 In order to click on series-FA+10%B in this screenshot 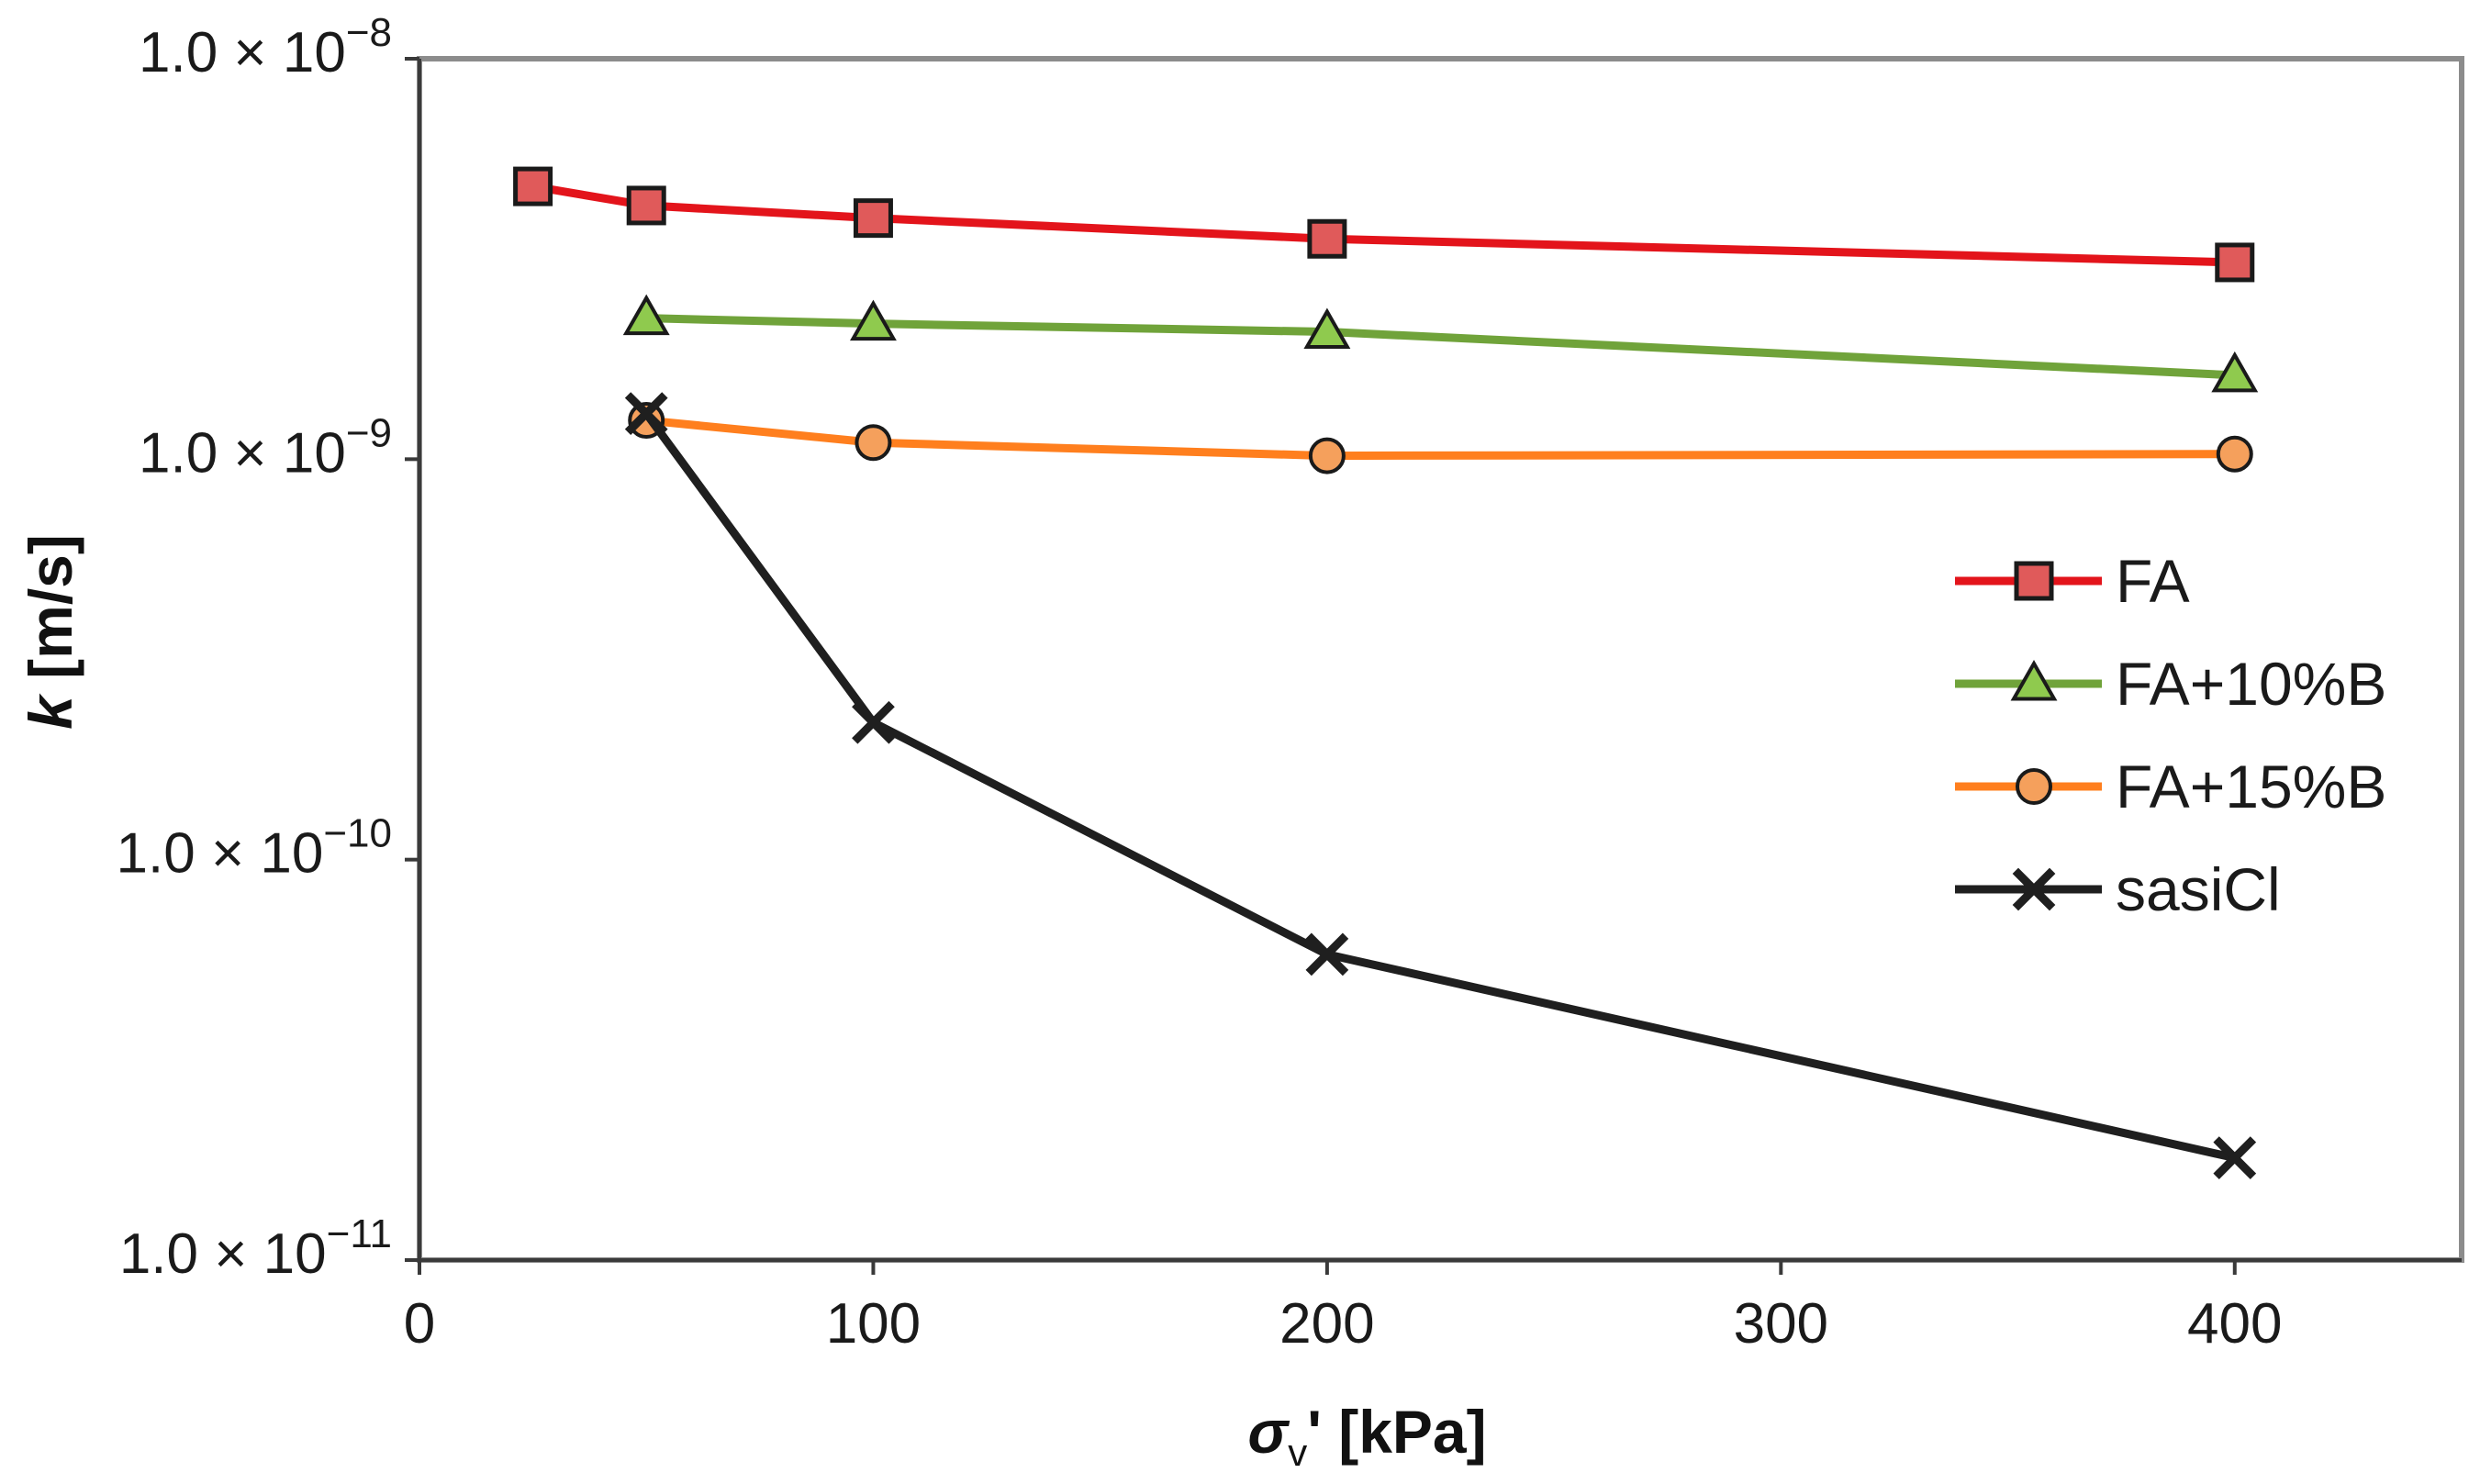, I will do `click(1440, 343)`.